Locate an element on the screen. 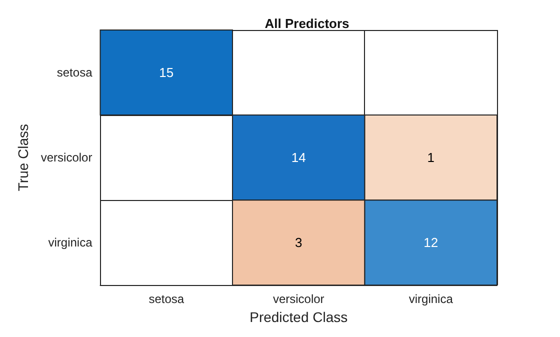 Image resolution: width=560 pixels, height=337 pixels. data-label: 15 is located at coordinates (166, 72).